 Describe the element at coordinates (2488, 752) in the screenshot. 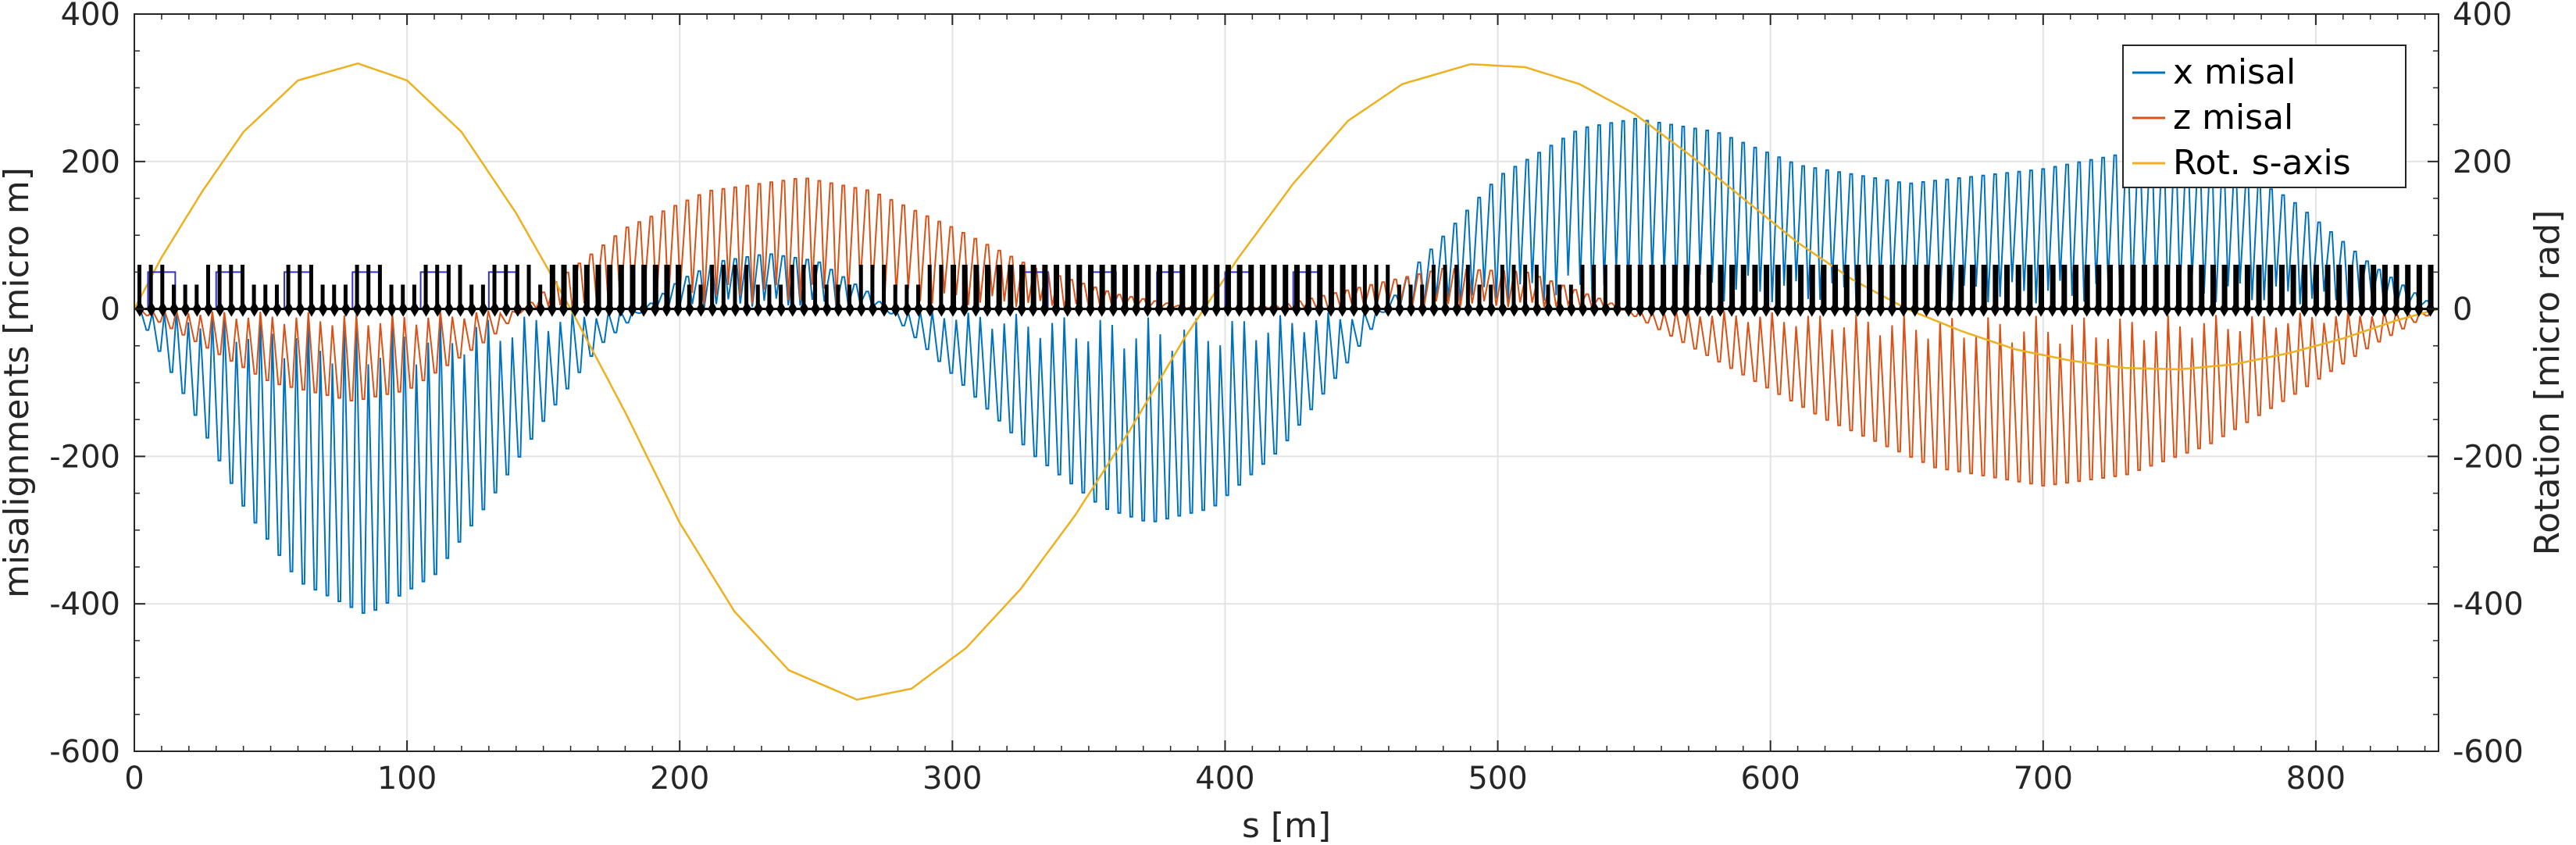

I see `y-tick-label-right: -600` at that location.